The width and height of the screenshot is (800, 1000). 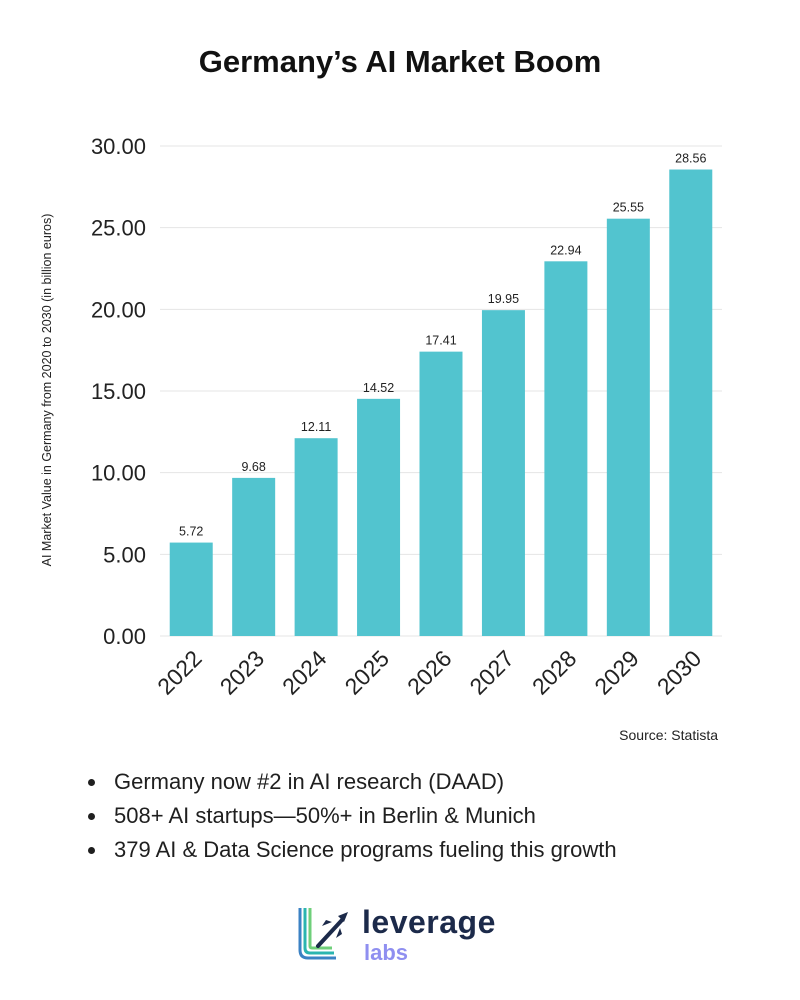 What do you see at coordinates (309, 781) in the screenshot?
I see `list-item-text: Germany now #2 in AI research (DAAD)` at bounding box center [309, 781].